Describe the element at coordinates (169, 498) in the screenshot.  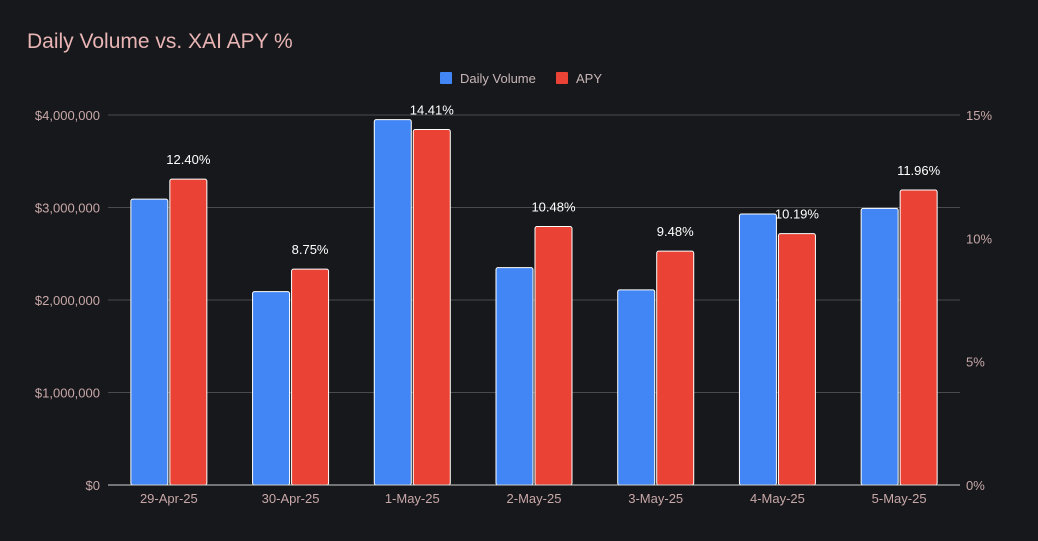
I see `x-tick-label: 29-Apr-25` at that location.